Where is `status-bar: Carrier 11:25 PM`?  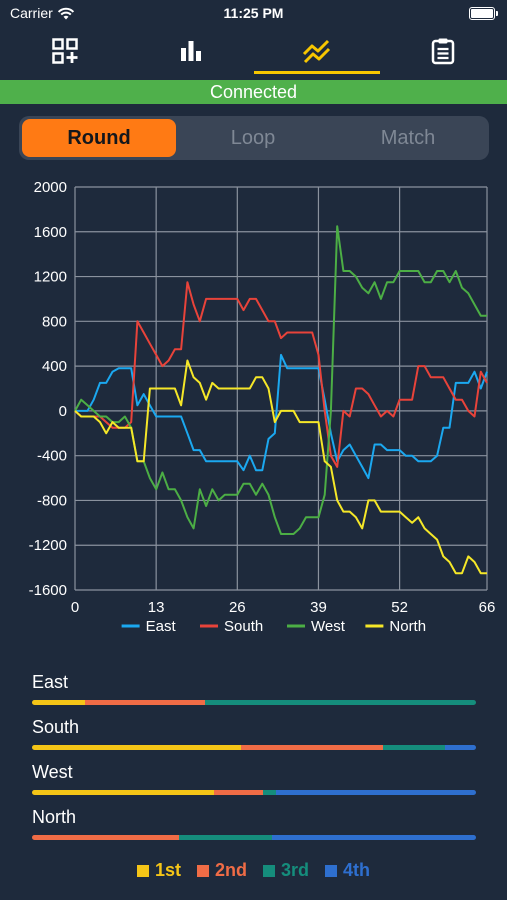 status-bar: Carrier 11:25 PM is located at coordinates (253, 14).